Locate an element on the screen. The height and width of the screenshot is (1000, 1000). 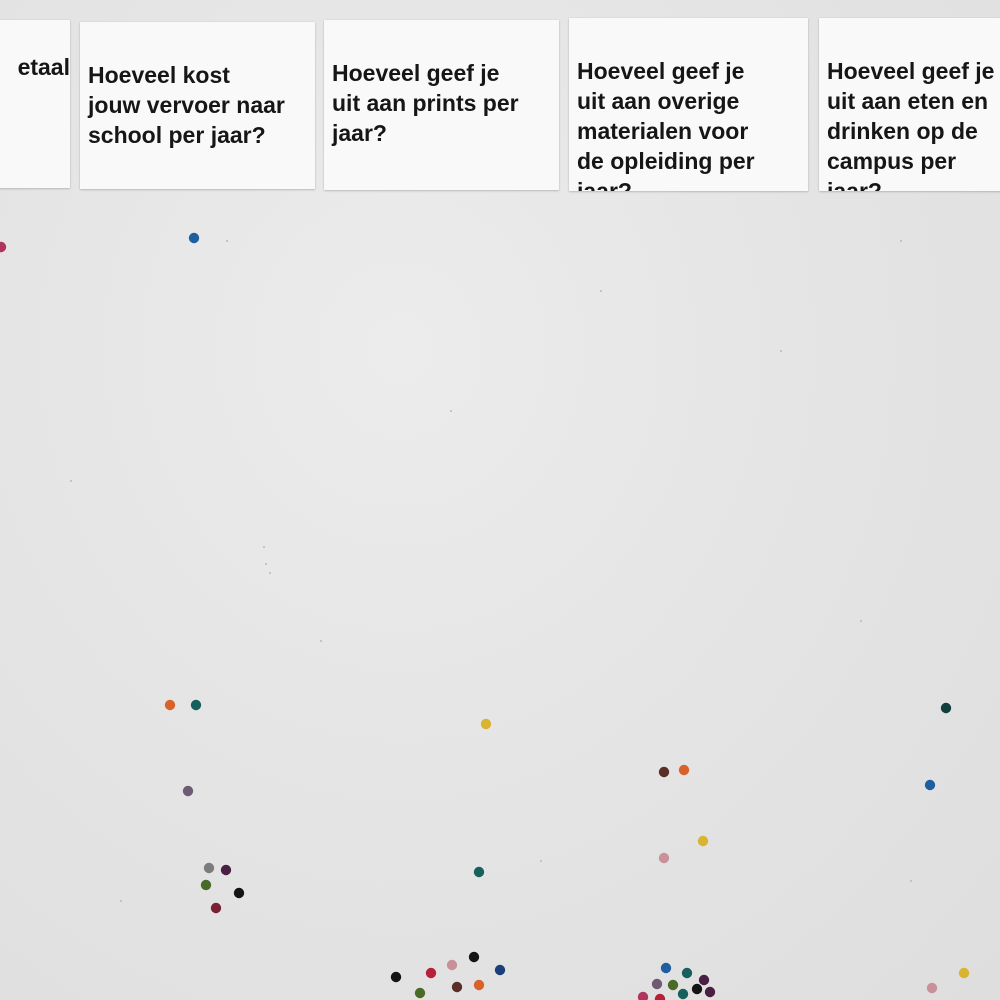
question-card-text: Hoeveel geef je uit aan prints per jaar? is located at coordinates (425, 103).